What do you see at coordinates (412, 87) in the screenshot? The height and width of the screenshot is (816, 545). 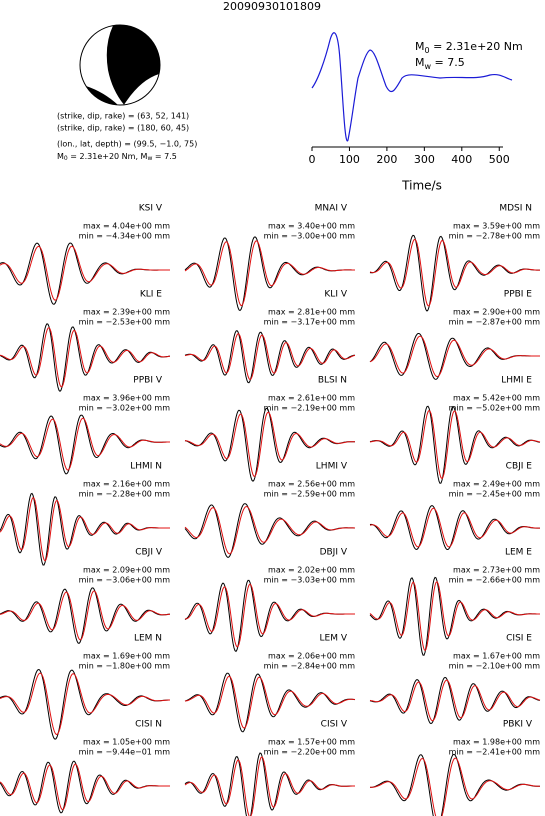 I see `stf-curve` at bounding box center [412, 87].